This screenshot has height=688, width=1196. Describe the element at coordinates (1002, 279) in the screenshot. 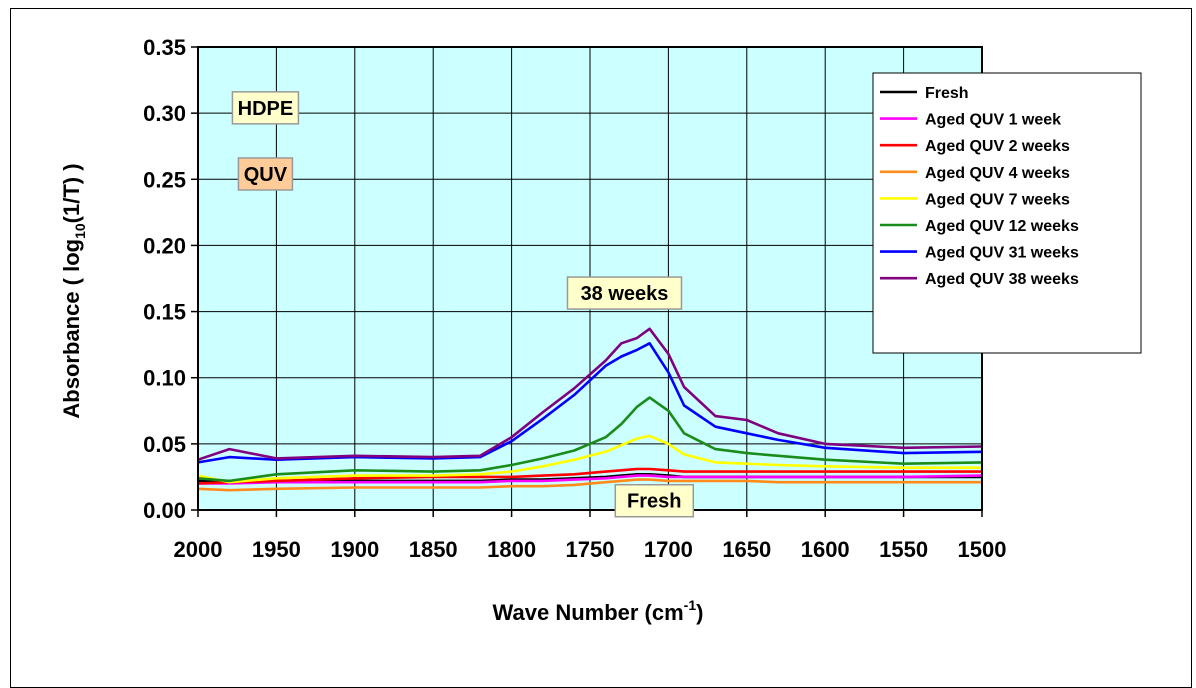

I see `legend-label: Aged QUV 38 weeks` at that location.